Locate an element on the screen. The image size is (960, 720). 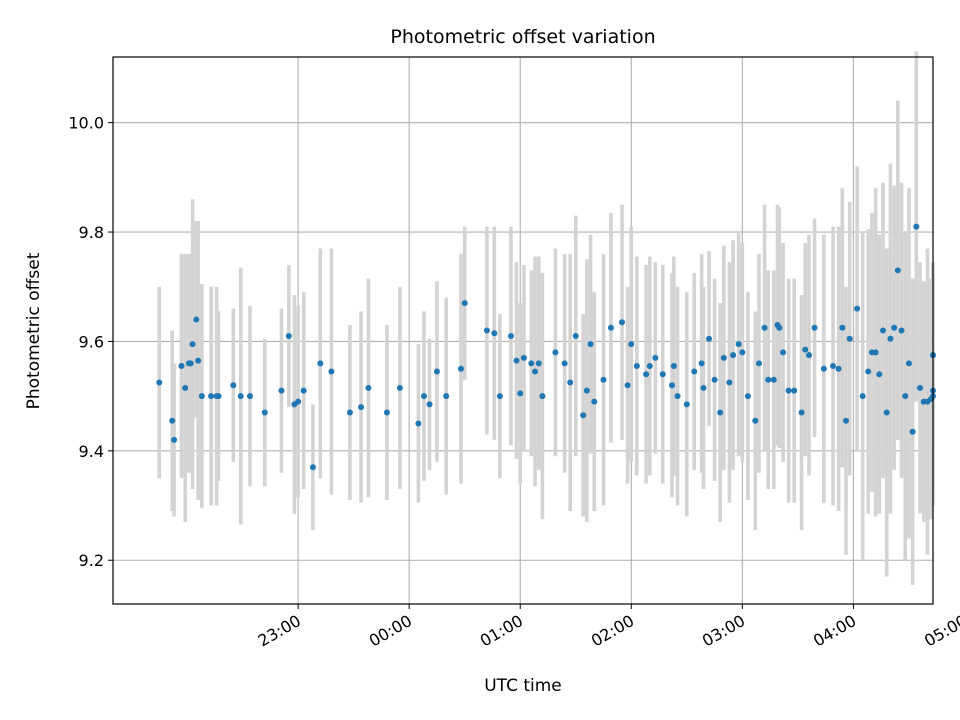
x-tick-label: 03:00 is located at coordinates (723, 631).